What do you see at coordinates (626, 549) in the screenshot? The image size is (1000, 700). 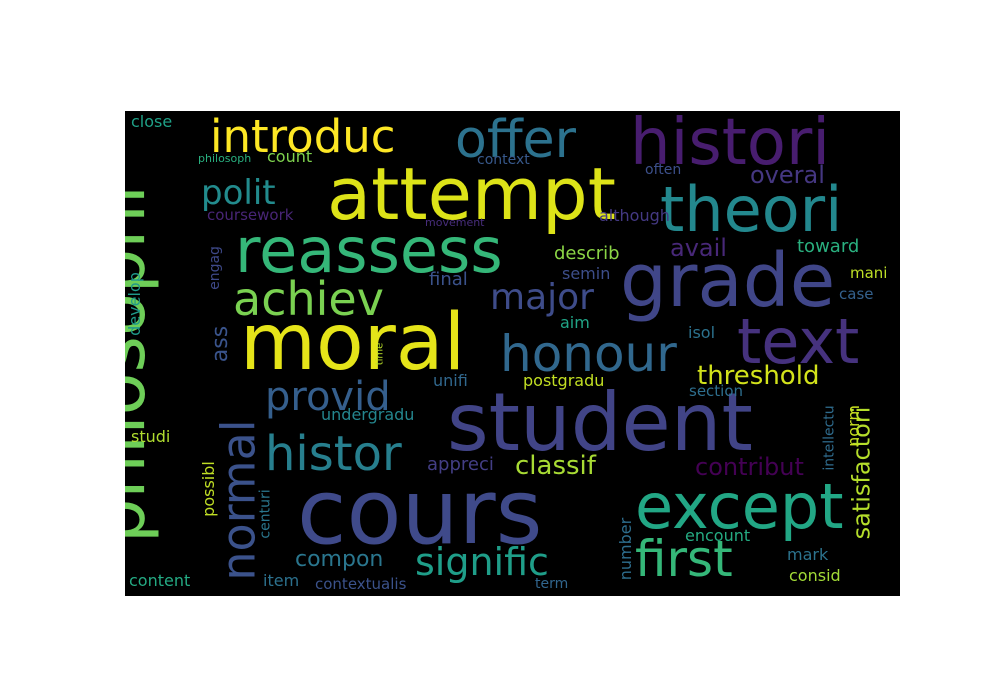 I see `word-number: number` at bounding box center [626, 549].